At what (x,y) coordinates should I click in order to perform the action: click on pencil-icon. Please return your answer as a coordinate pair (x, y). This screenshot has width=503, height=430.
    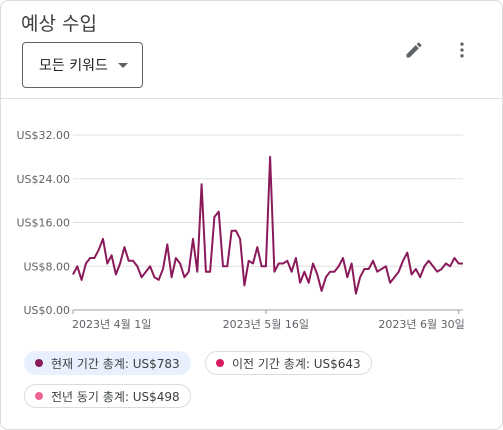
    Looking at the image, I should click on (414, 50).